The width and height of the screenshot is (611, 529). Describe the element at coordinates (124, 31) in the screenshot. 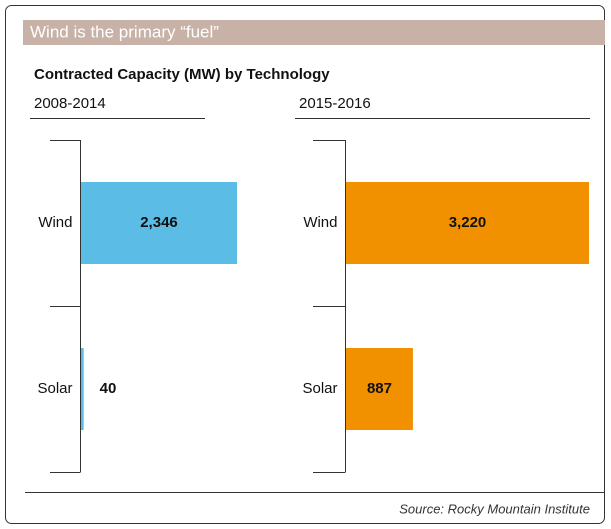

I see `banner: Wind is the primary “fuel”` at that location.